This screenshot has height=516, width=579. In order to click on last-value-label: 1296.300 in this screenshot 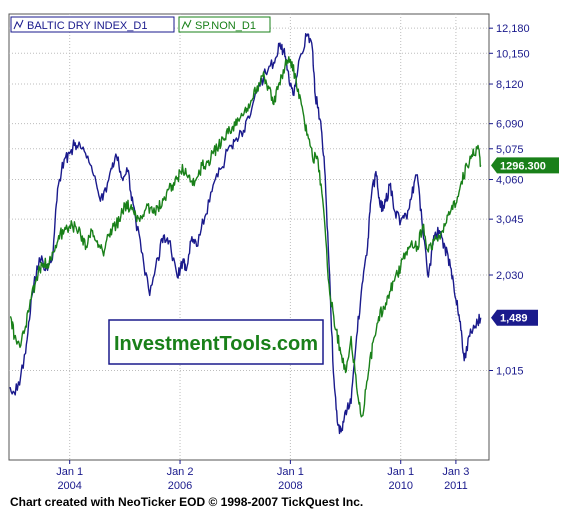, I will do `click(523, 166)`.